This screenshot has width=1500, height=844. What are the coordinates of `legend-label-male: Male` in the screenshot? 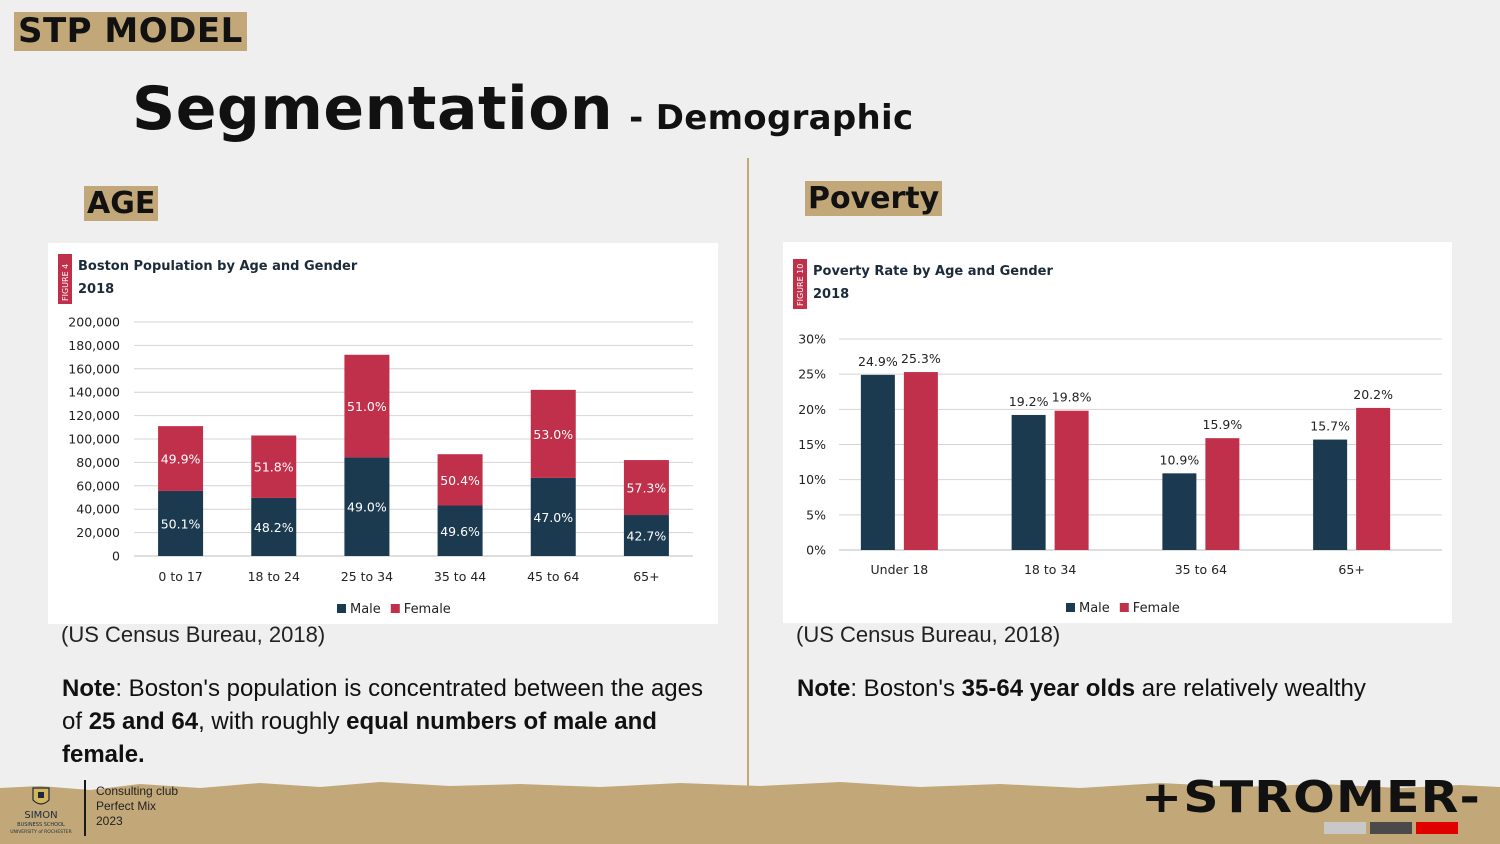 It's located at (365, 609).